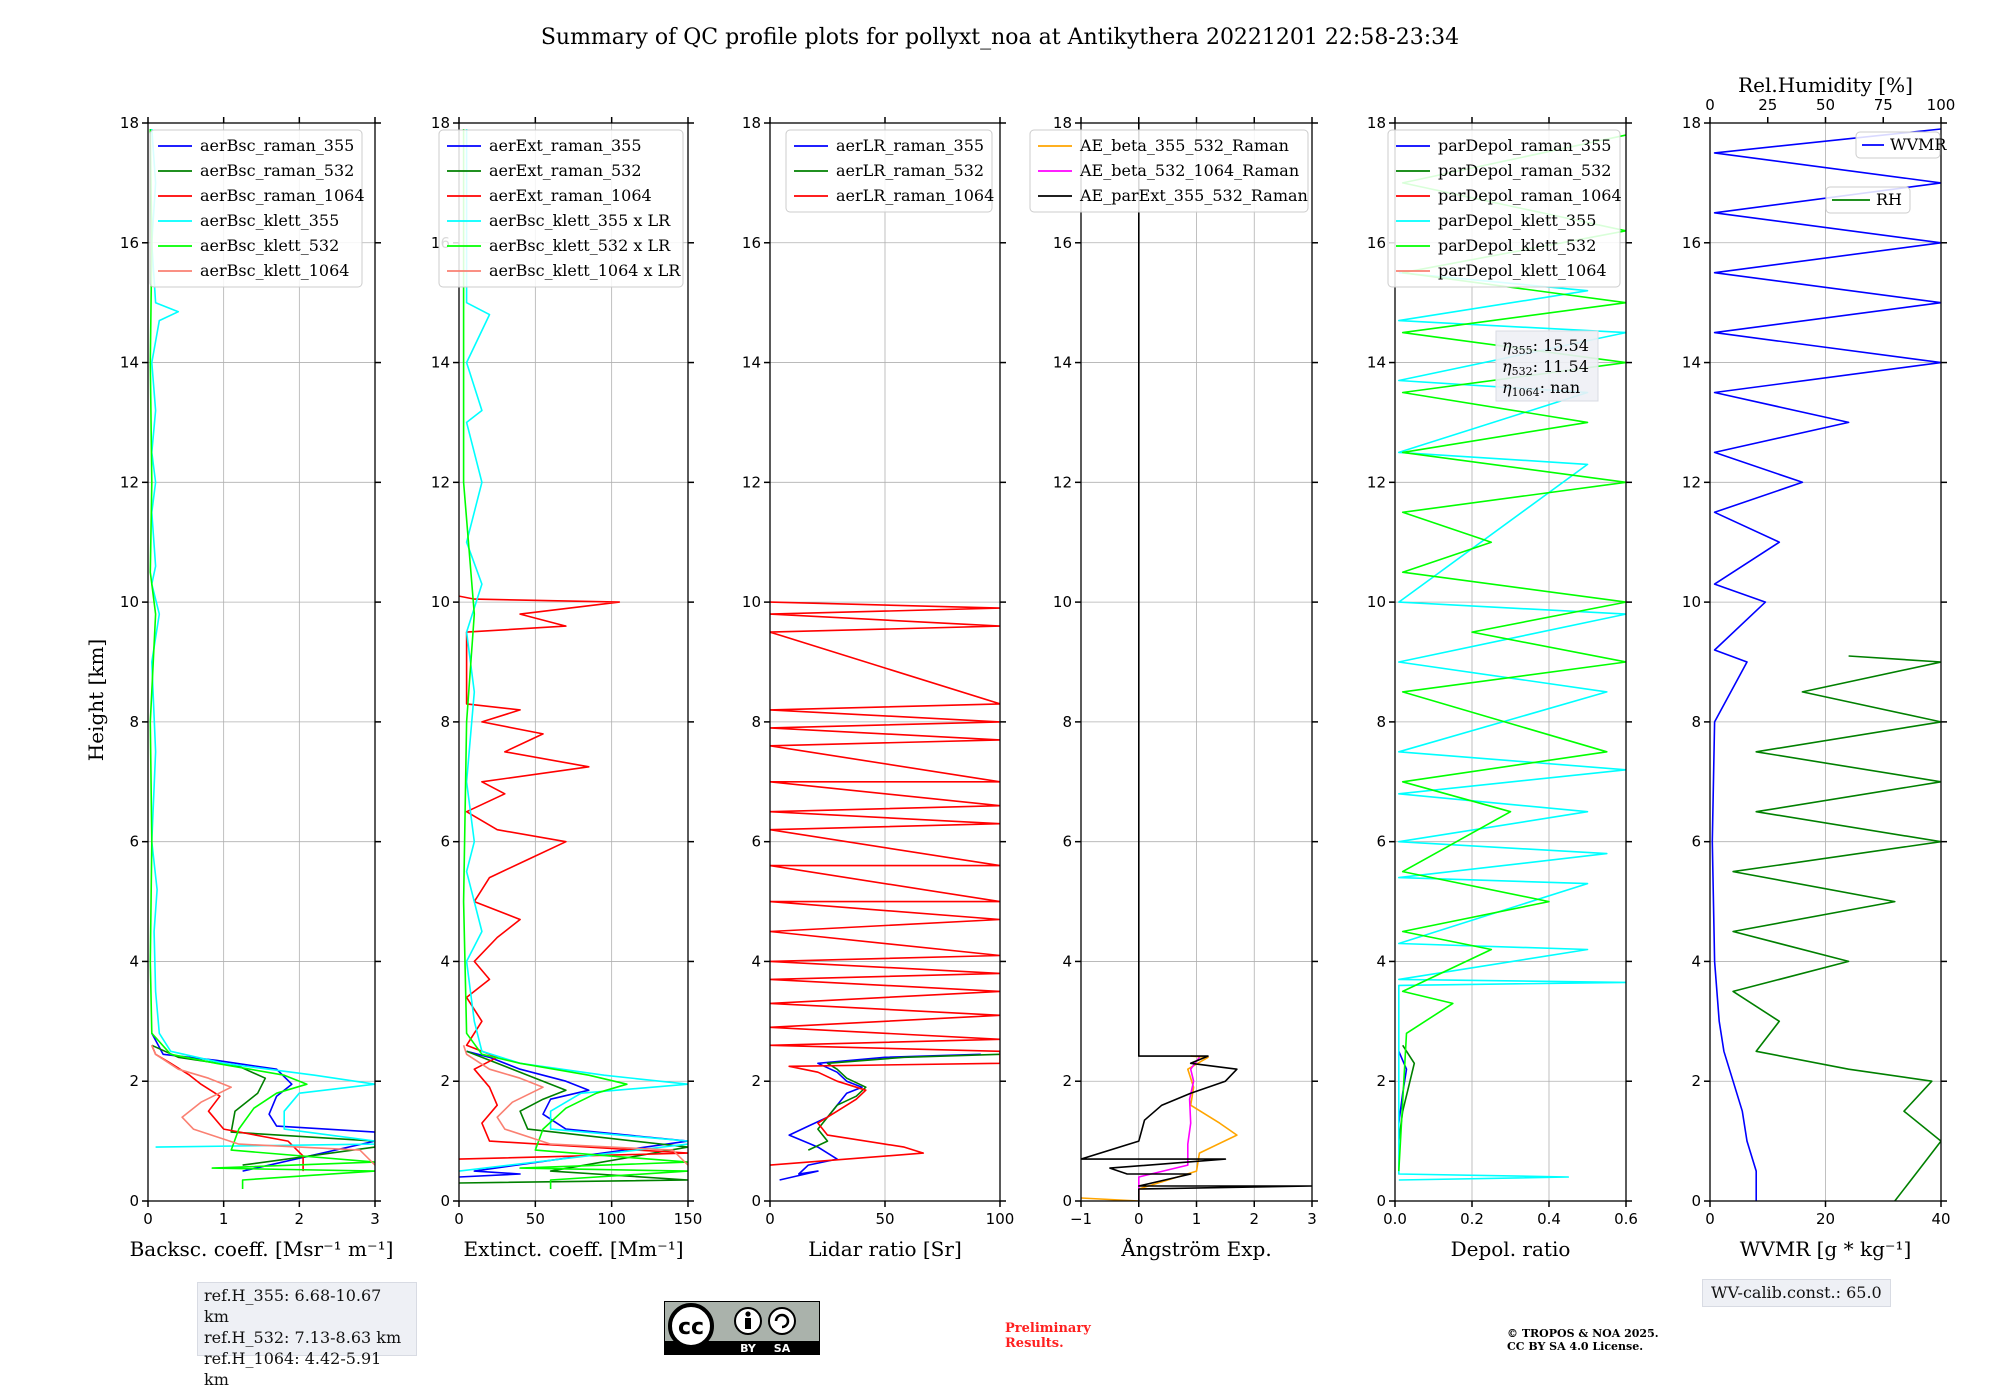  Describe the element at coordinates (1511, 1249) in the screenshot. I see `x-axis-label: Depol. ratio` at that location.